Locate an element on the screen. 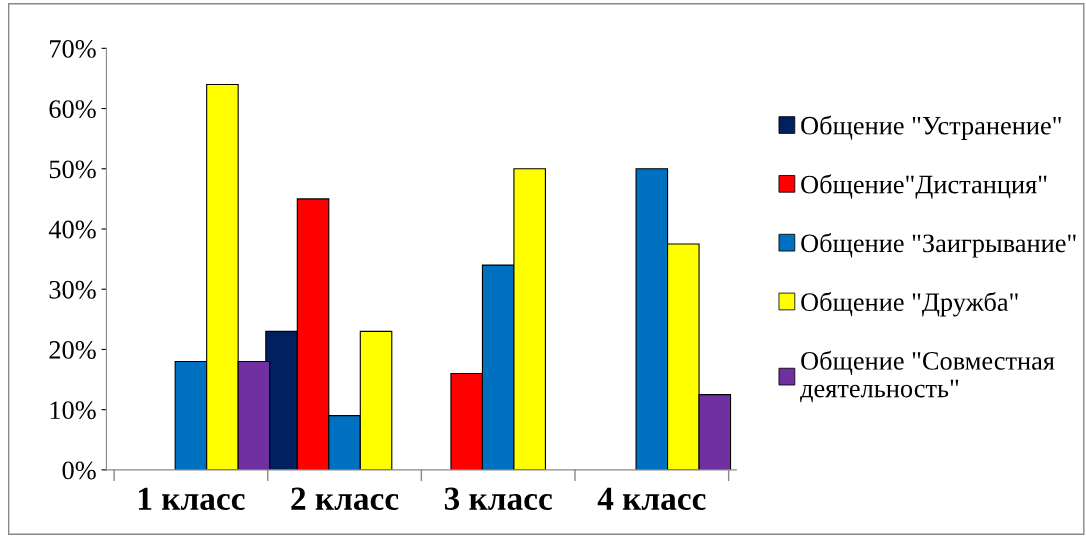 This screenshot has height=537, width=1086. y-tick-label: 0% is located at coordinates (79, 470).